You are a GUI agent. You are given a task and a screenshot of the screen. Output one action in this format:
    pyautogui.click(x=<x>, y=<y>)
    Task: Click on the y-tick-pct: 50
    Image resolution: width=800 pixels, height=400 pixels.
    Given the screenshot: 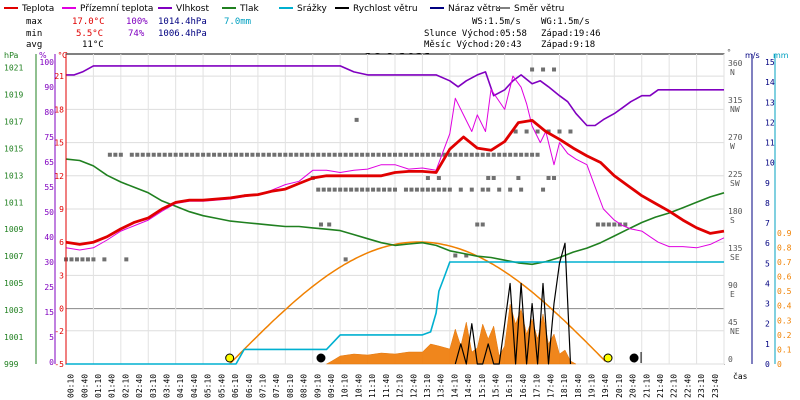 What is the action you would take?
    pyautogui.click(x=49, y=212)
    